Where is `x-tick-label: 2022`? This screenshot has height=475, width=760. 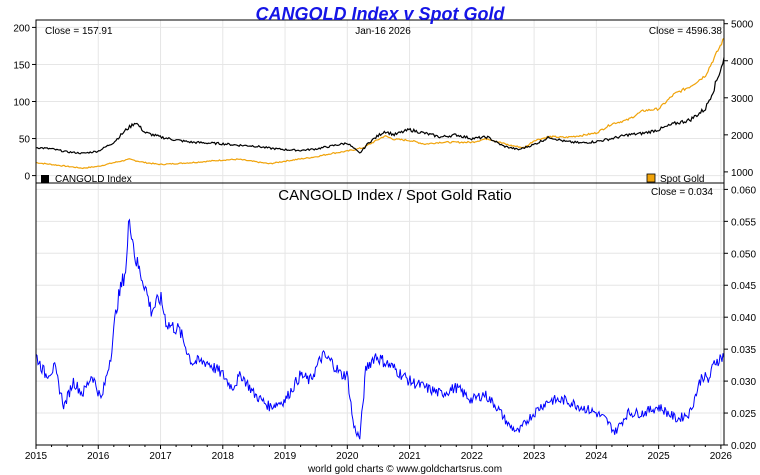
x-tick-label: 2022 is located at coordinates (472, 456).